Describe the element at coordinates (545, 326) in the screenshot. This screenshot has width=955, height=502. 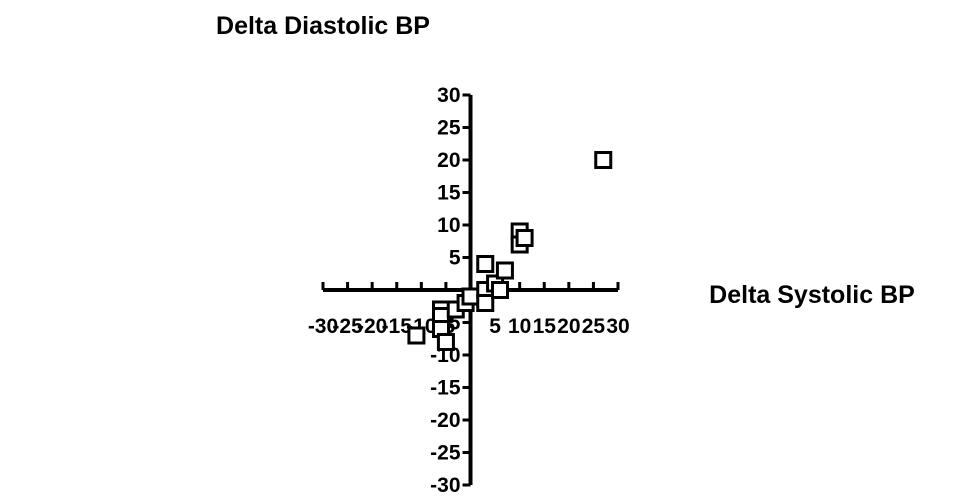
I see `x-tick-label: 15` at that location.